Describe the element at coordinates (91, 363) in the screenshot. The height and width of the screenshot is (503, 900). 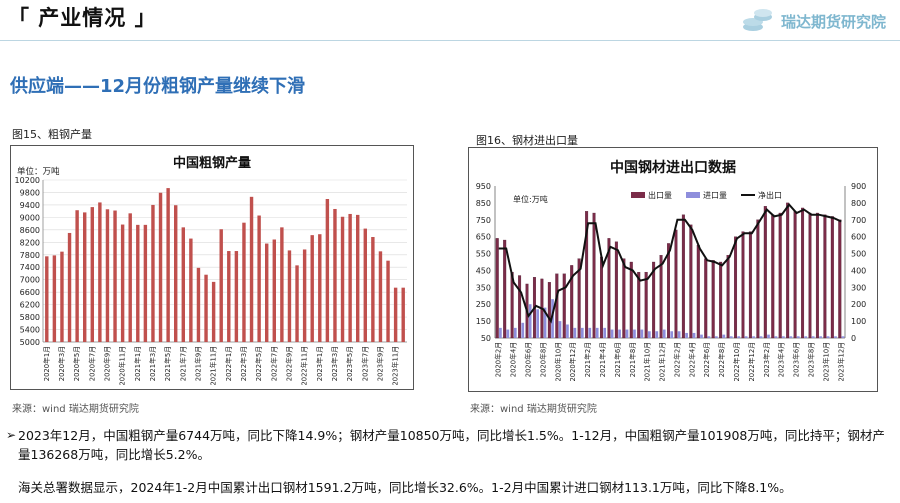
I see `chart1-xtick-label: 2020年7月` at that location.